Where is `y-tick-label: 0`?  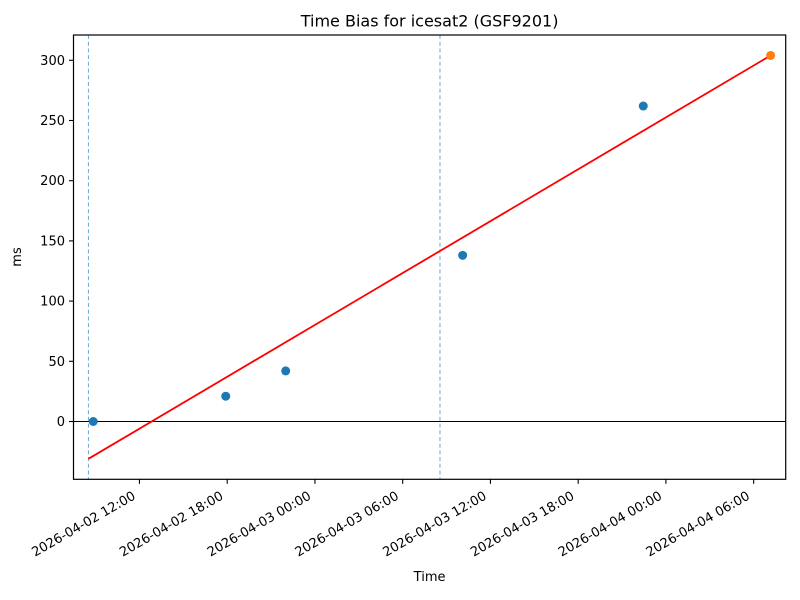 y-tick-label: 0 is located at coordinates (61, 422).